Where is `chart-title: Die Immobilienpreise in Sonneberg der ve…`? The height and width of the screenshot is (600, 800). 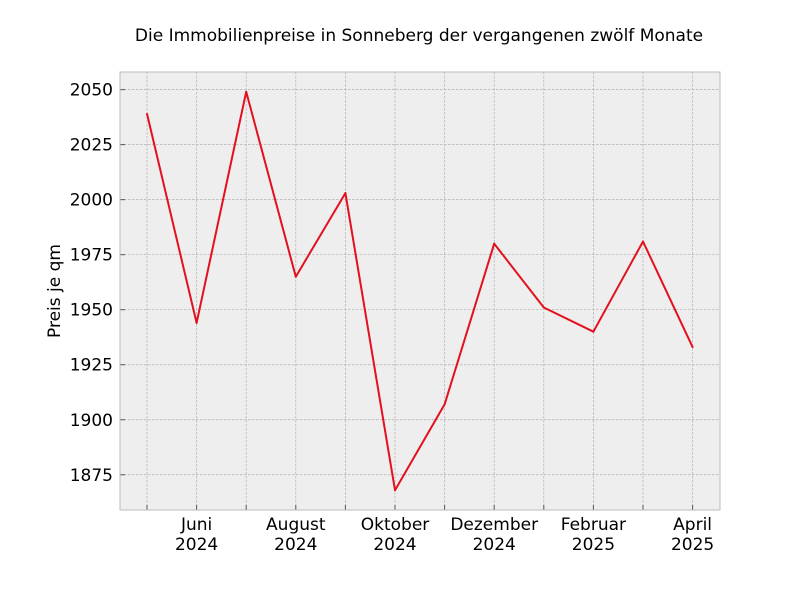 chart-title: Die Immobilienpreise in Sonneberg der ve… is located at coordinates (419, 36).